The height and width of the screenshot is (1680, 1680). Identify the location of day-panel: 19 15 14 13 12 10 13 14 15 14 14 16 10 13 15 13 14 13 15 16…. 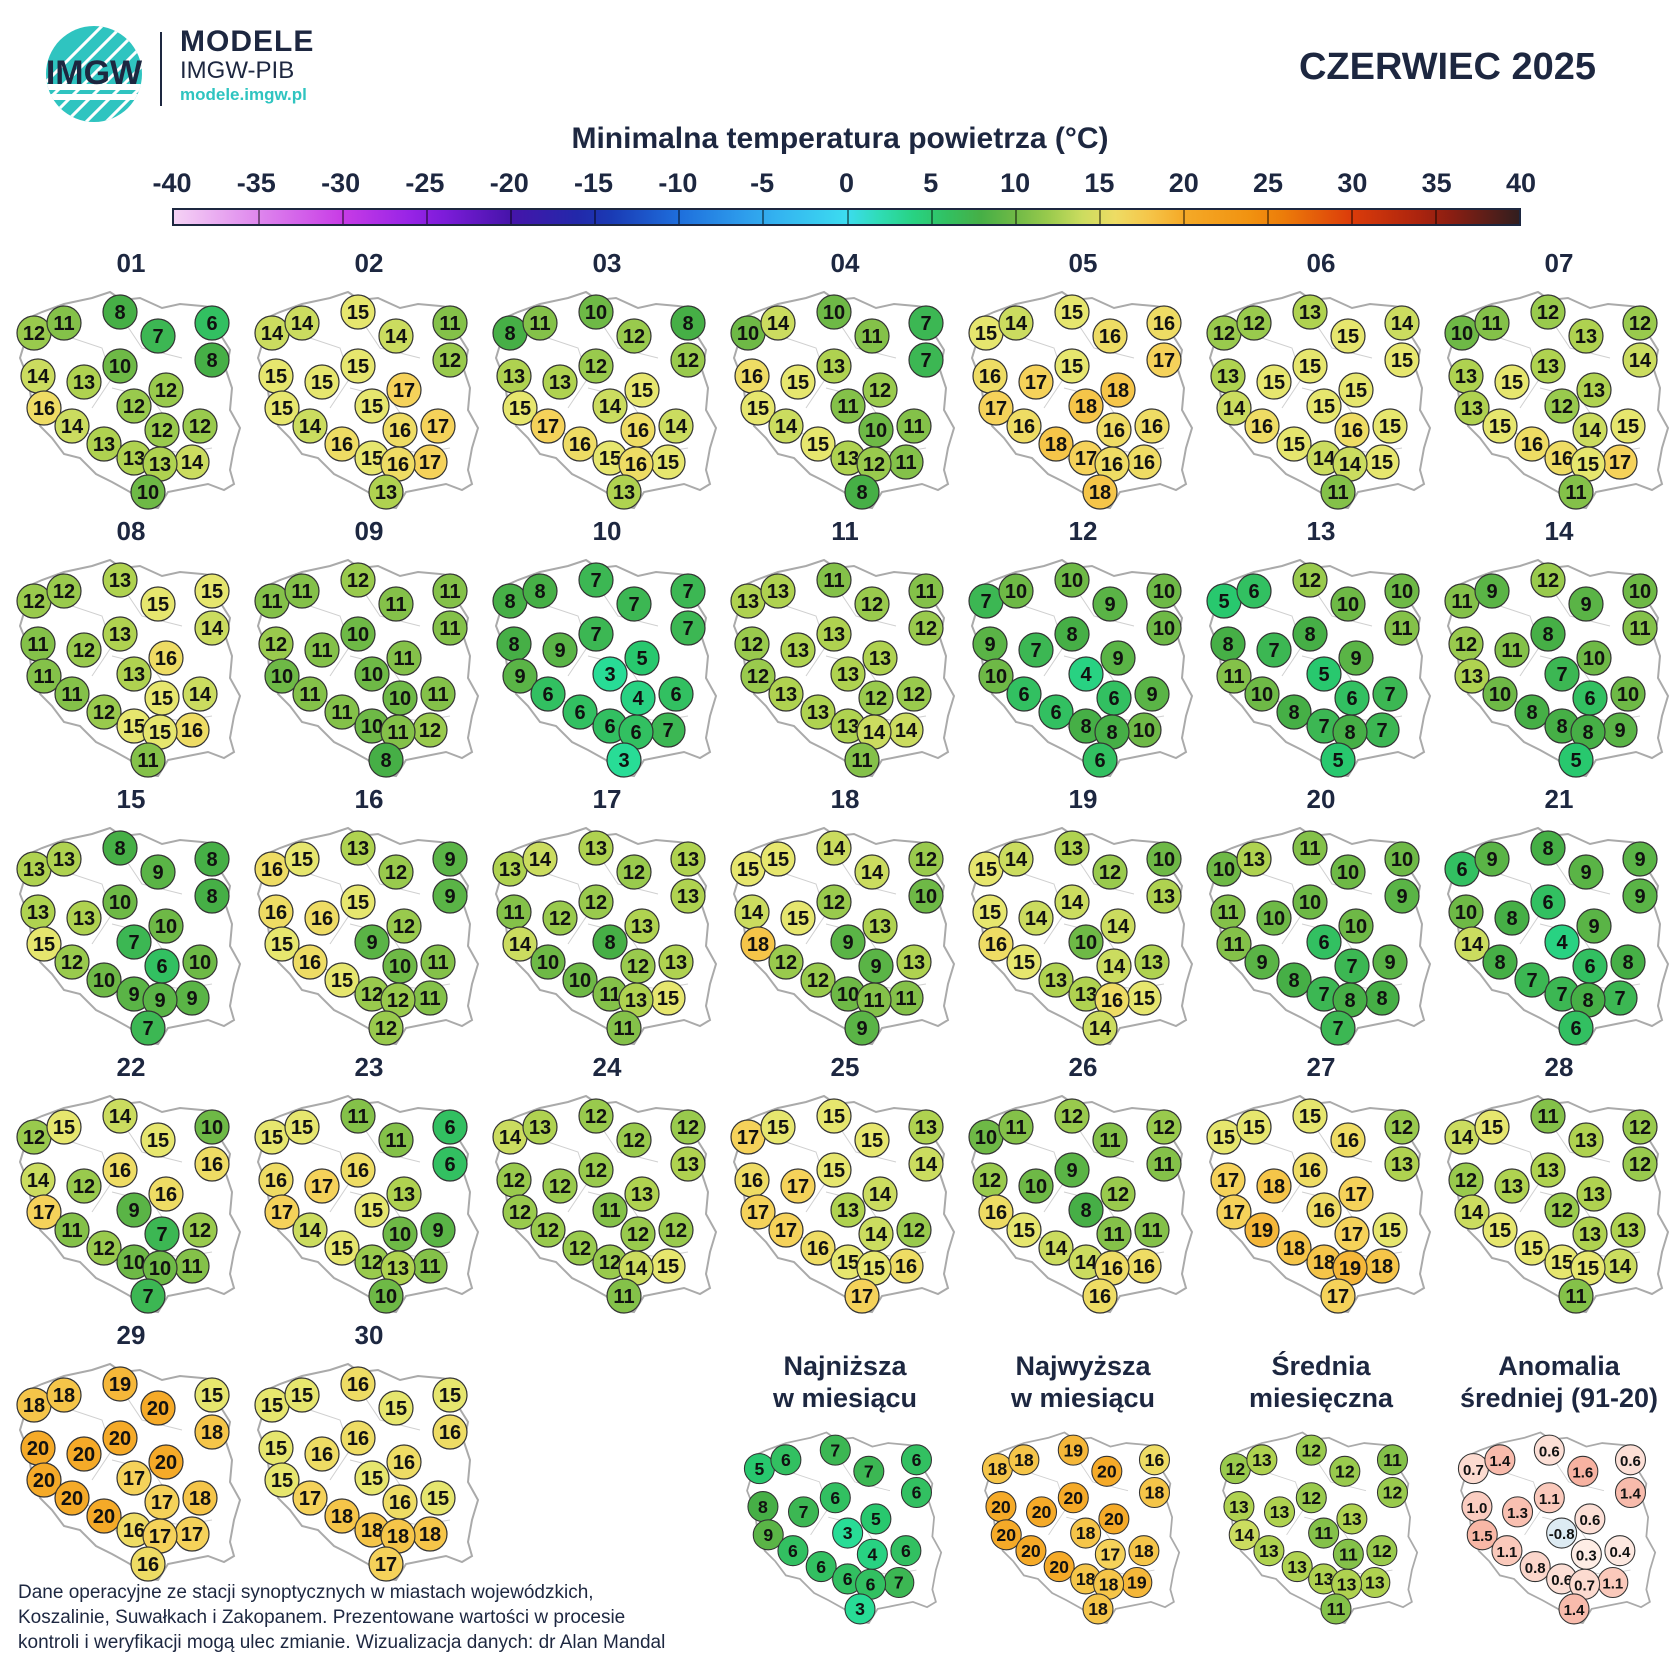
(1083, 918).